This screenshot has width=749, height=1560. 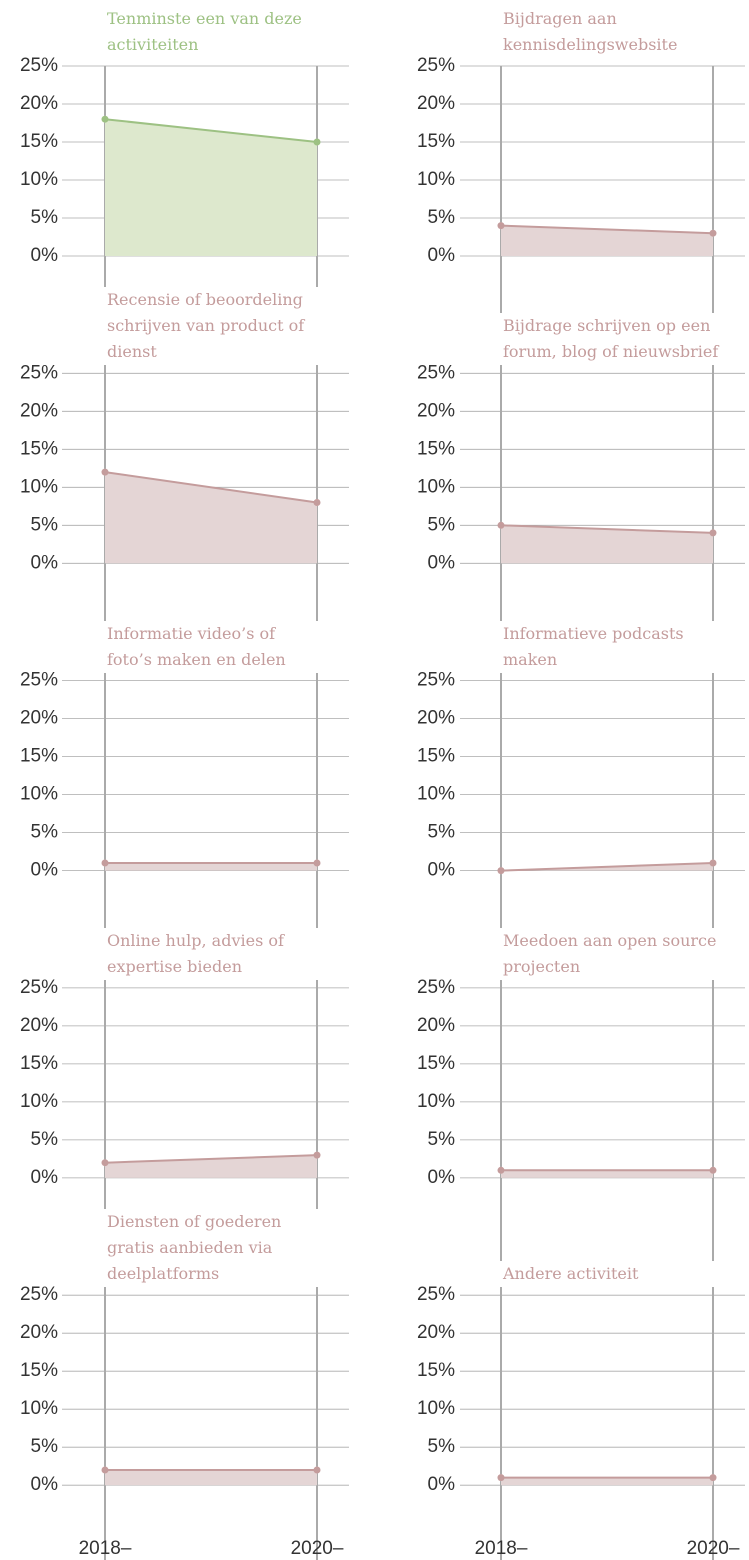 I want to click on panel-title: Informatieve podcasts maken, so click(x=610, y=646).